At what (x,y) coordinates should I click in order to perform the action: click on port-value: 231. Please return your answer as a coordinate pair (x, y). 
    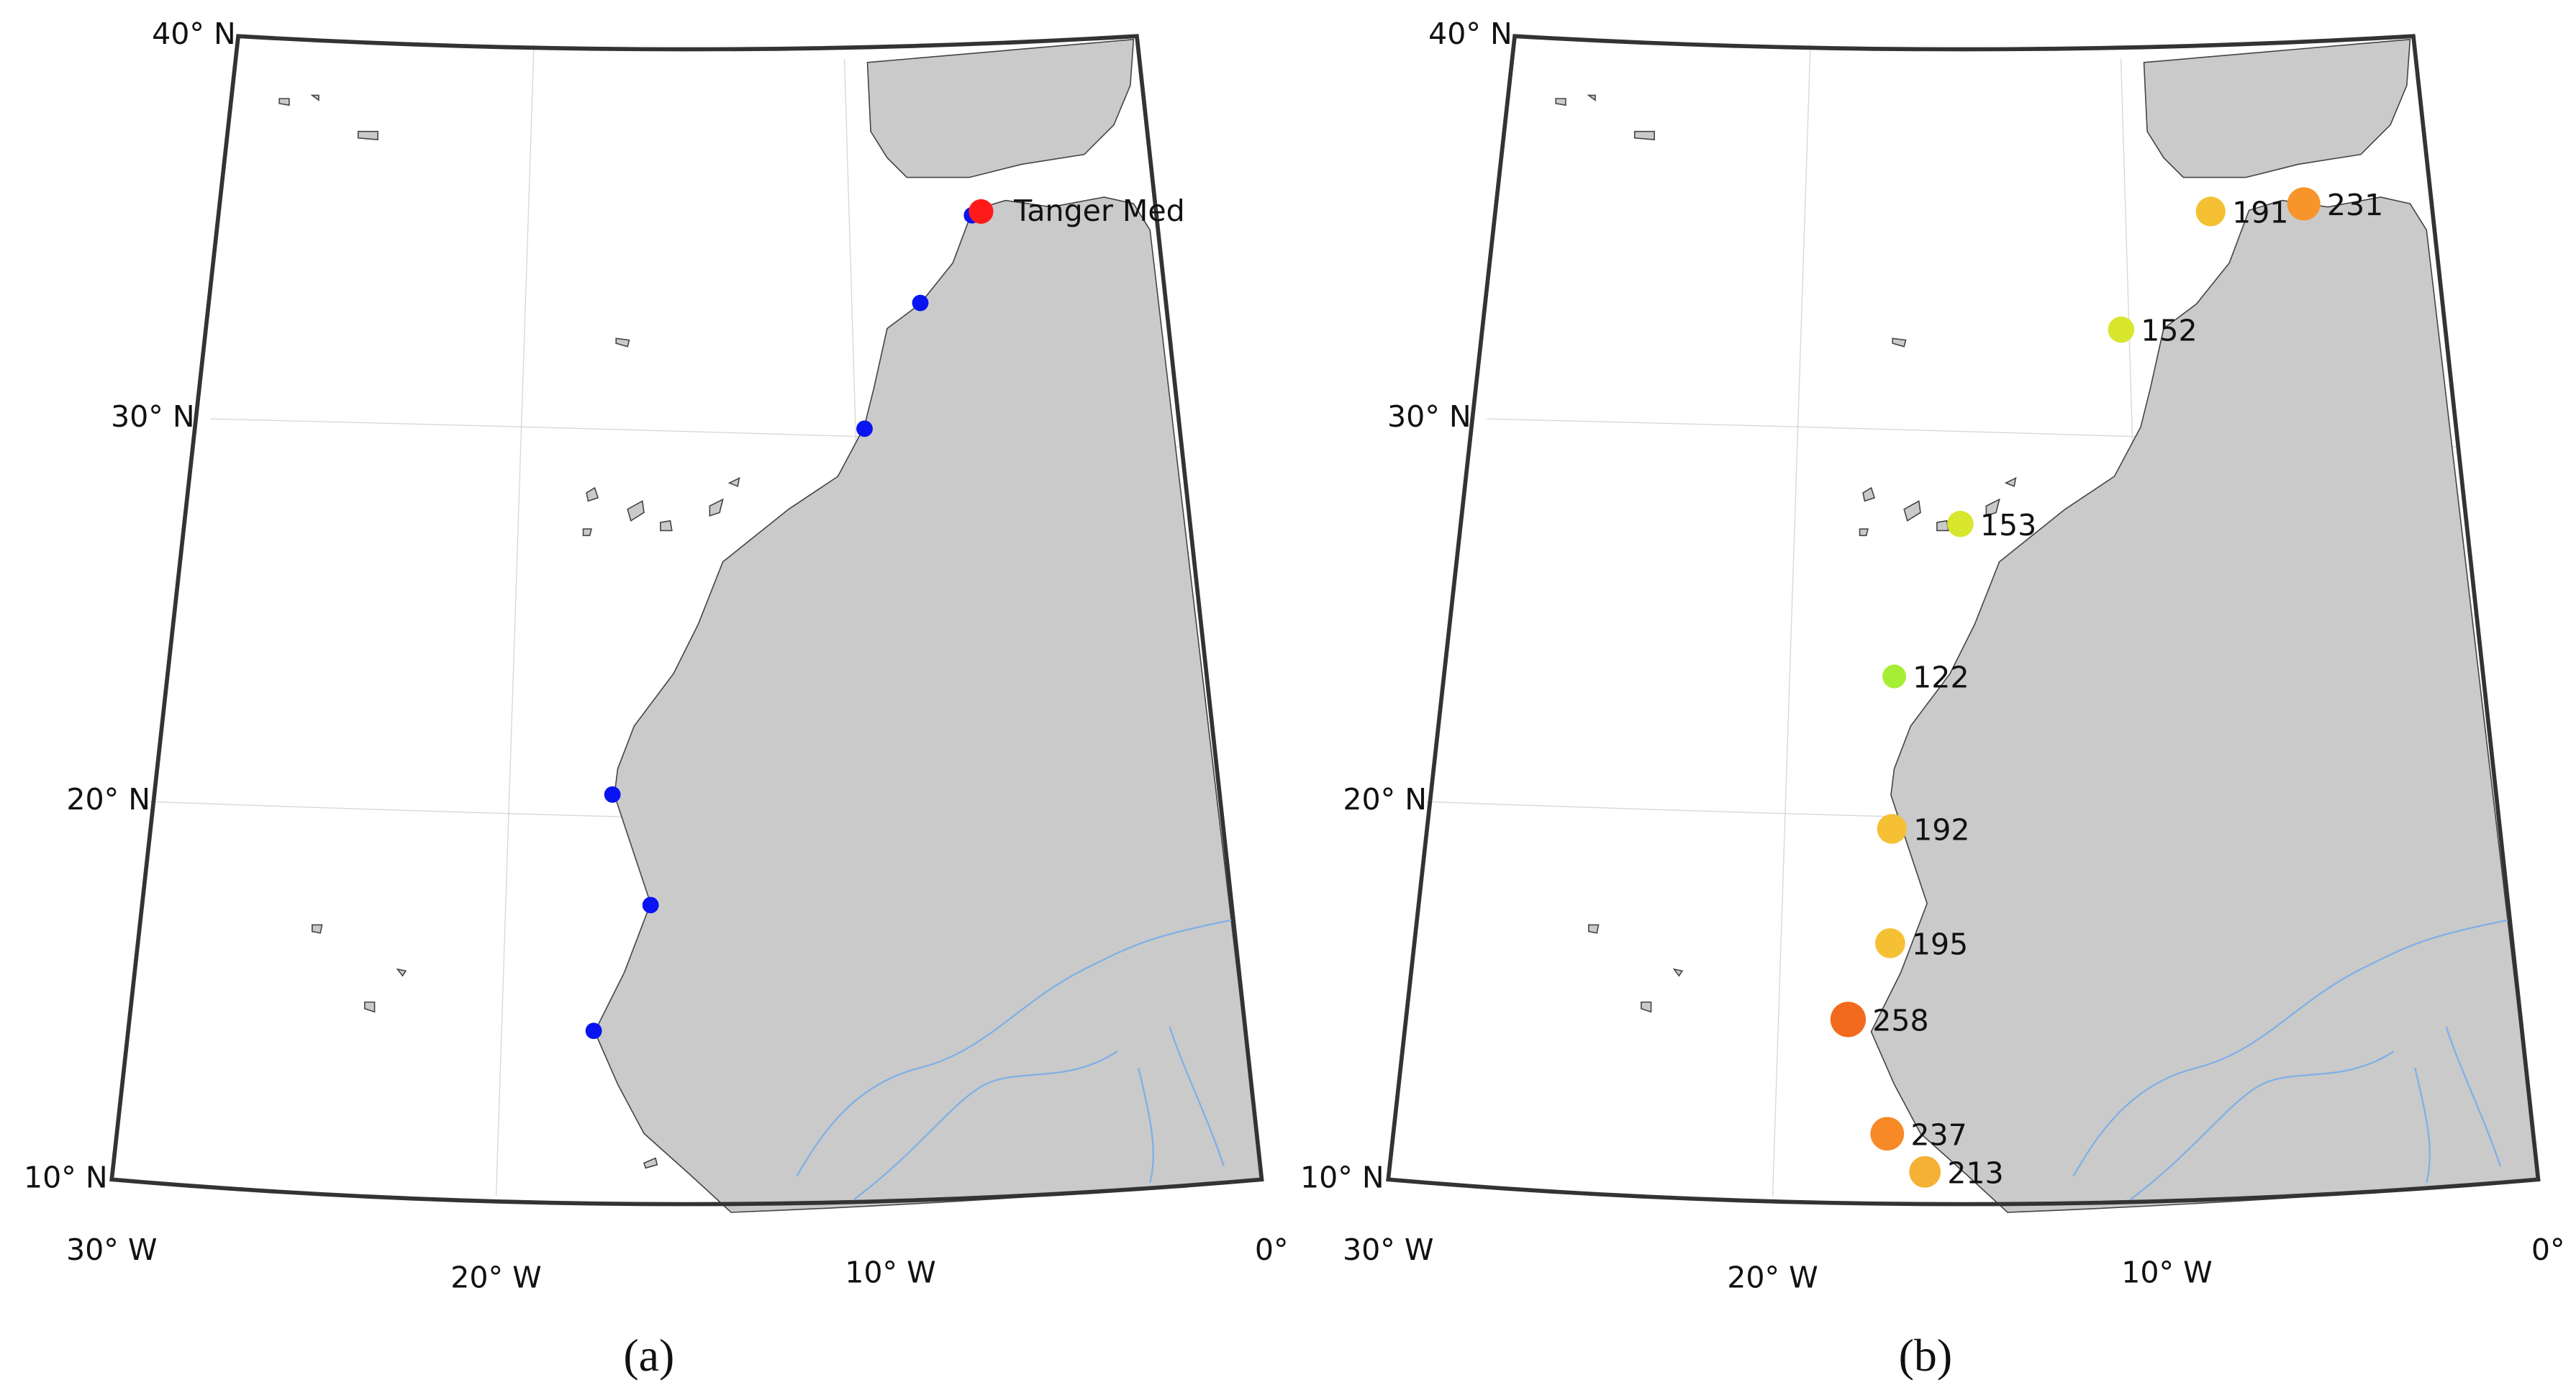
    Looking at the image, I should click on (2355, 205).